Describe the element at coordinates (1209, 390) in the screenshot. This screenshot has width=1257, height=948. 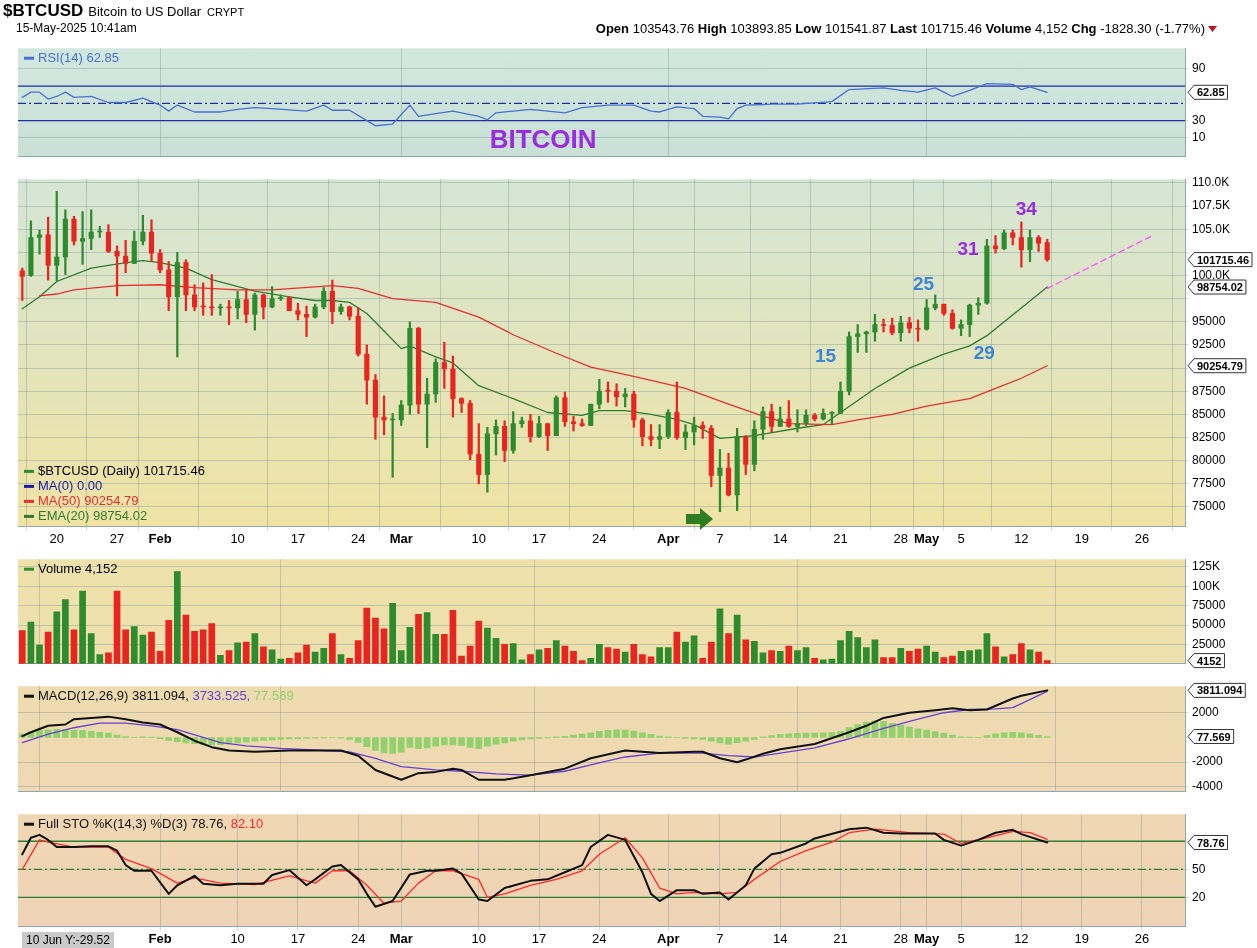
I see `y-tick-label: 87500` at that location.